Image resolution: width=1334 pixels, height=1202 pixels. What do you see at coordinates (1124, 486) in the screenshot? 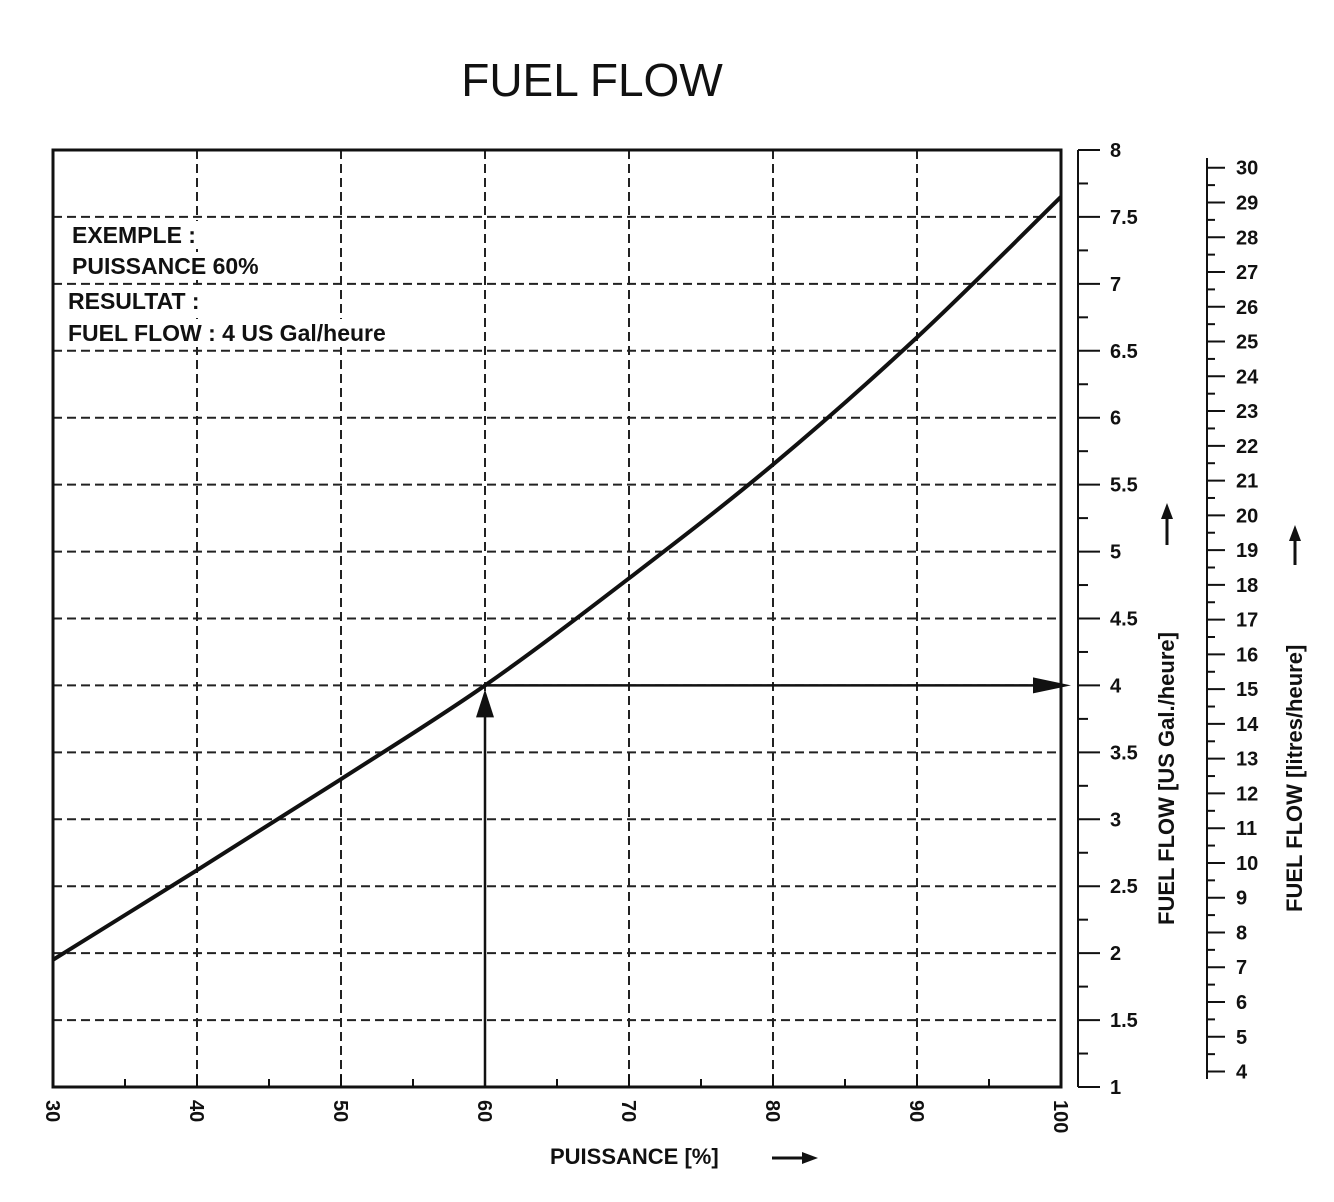
I see `y-tick-label: 5.5` at bounding box center [1124, 486].